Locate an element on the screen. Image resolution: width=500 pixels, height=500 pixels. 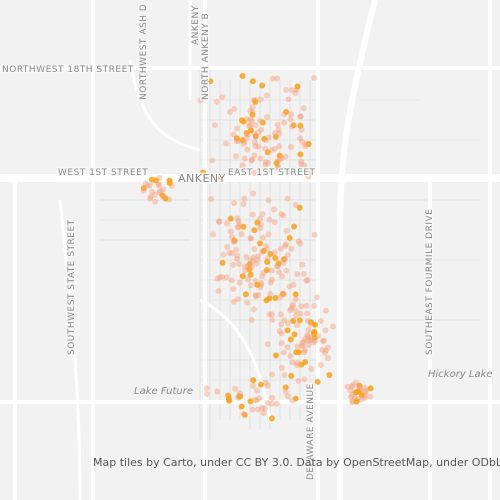
street-label: NORTHWEST ASH D is located at coordinates (144, 52).